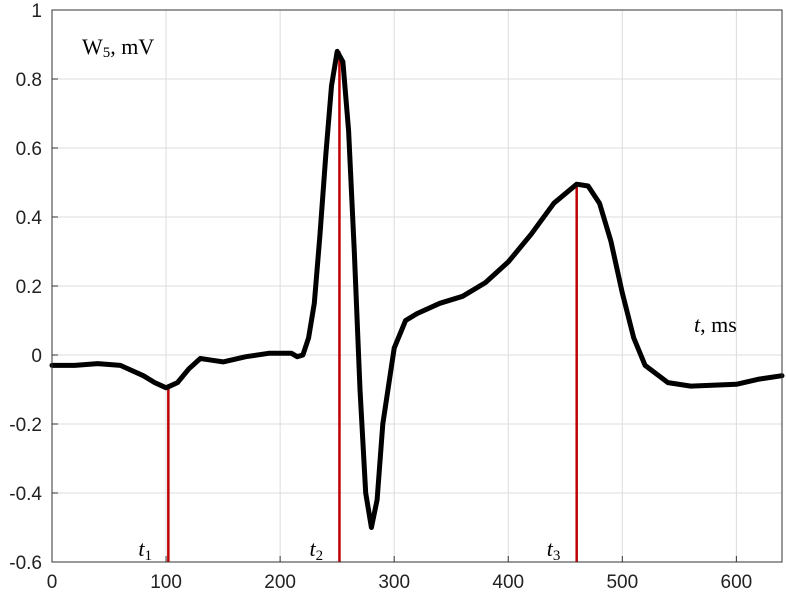 This screenshot has width=786, height=598. Describe the element at coordinates (737, 582) in the screenshot. I see `x-tick-label: 600` at that location.